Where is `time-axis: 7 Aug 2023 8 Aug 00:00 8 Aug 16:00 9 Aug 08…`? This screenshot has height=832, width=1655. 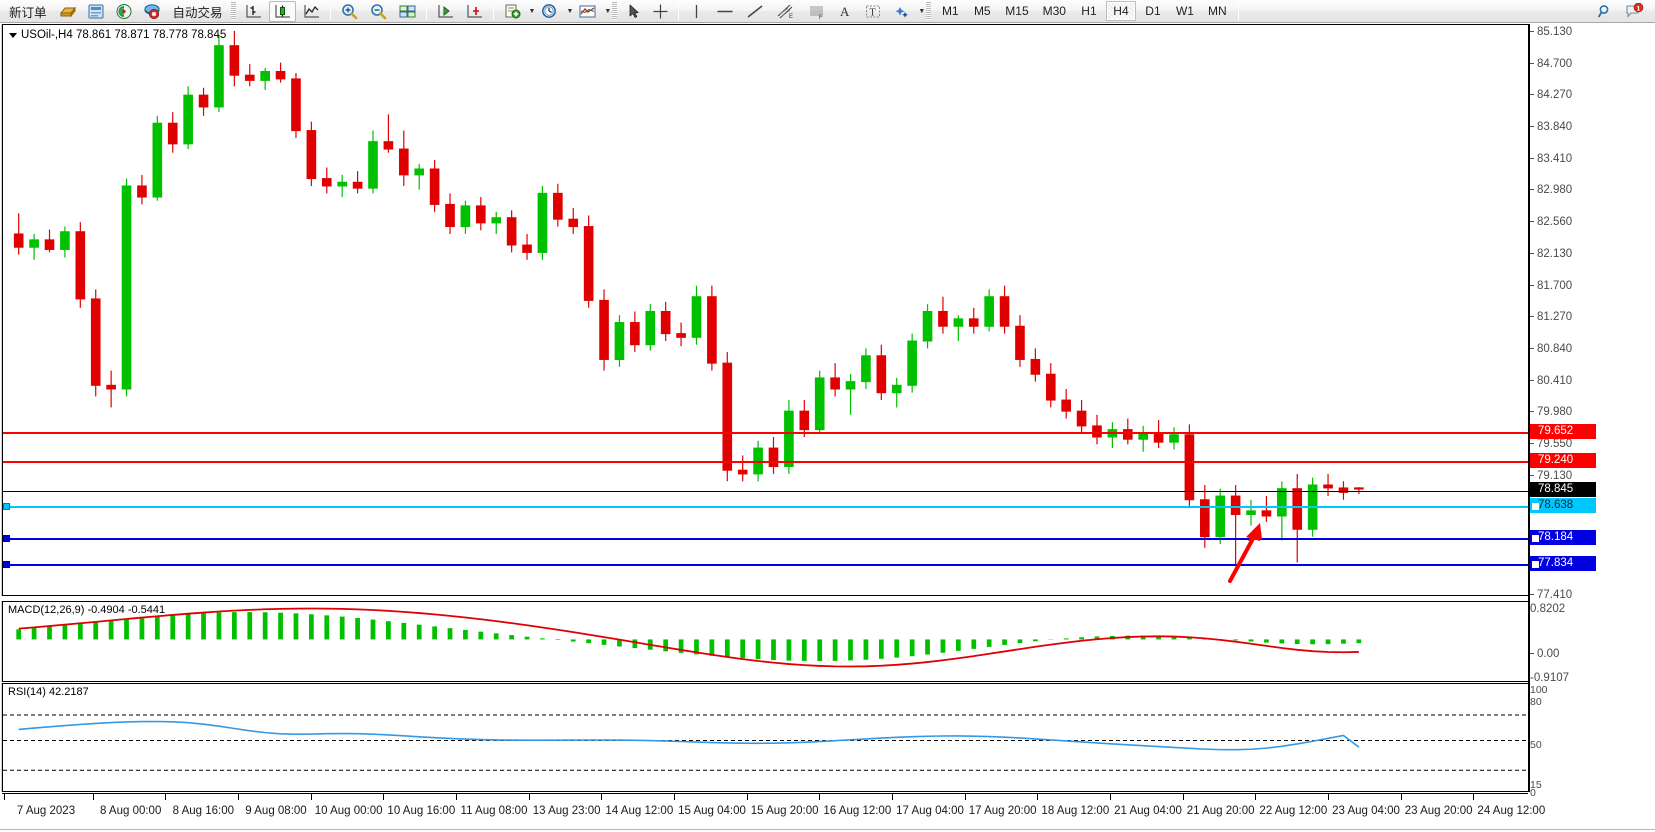 time-axis: 7 Aug 2023 8 Aug 00:00 8 Aug 16:00 9 Aug 08… is located at coordinates (773, 812).